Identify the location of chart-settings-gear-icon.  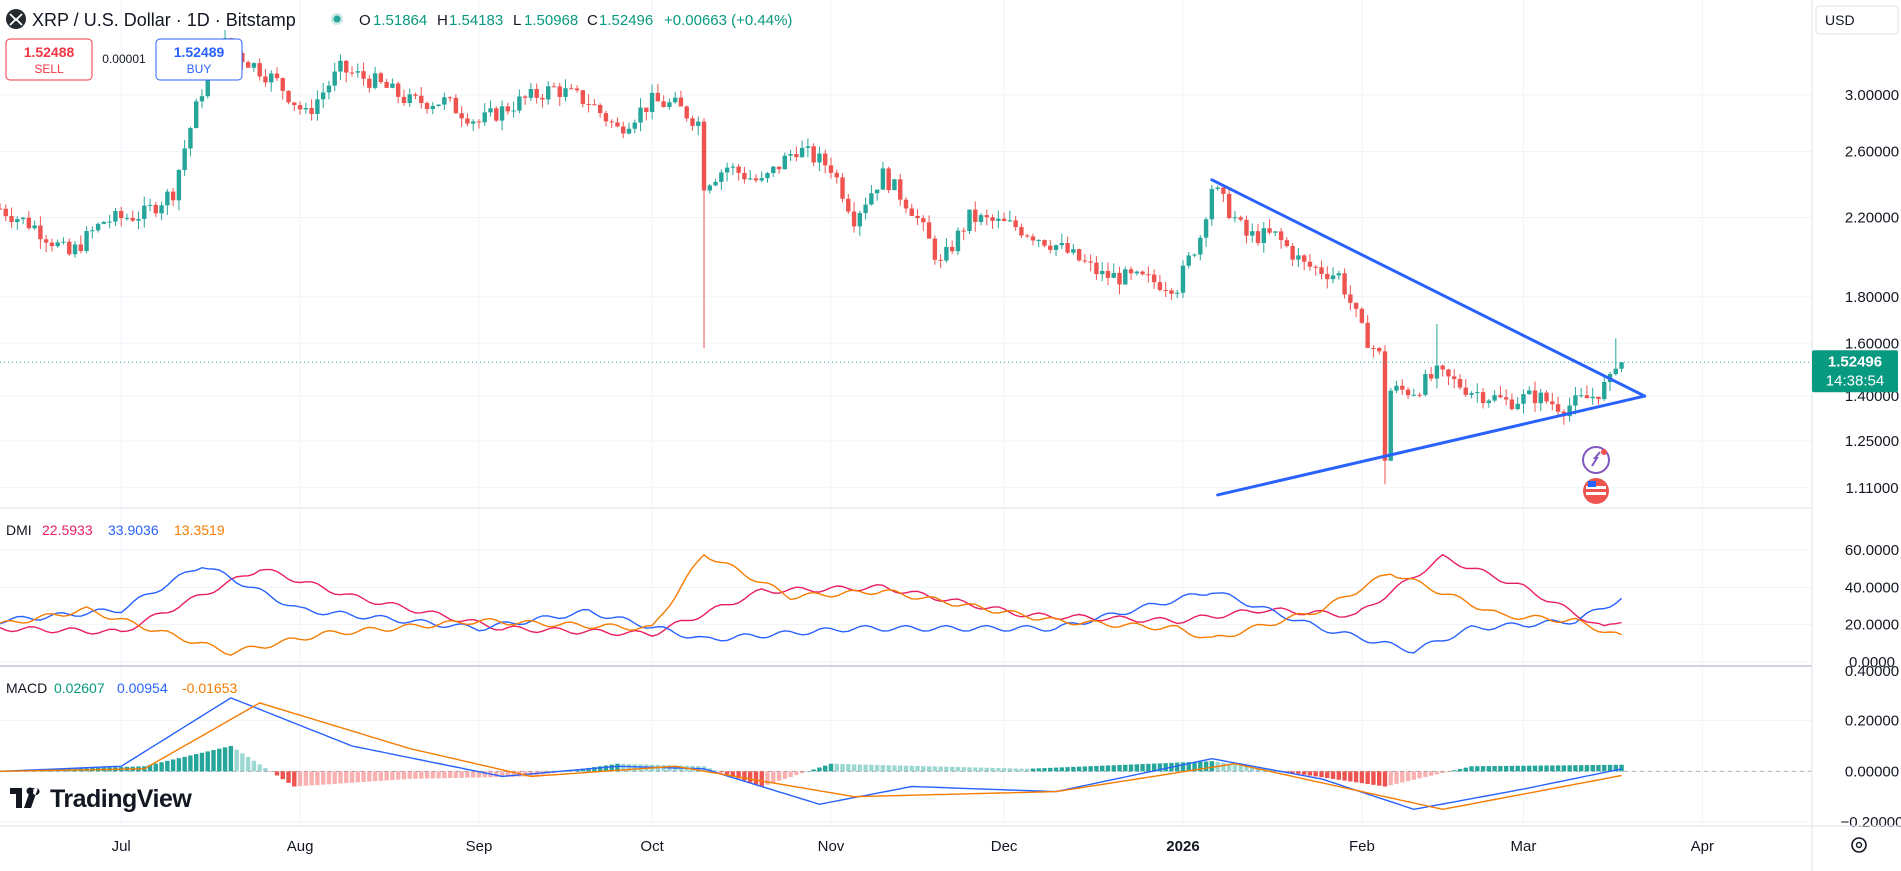
(1859, 845).